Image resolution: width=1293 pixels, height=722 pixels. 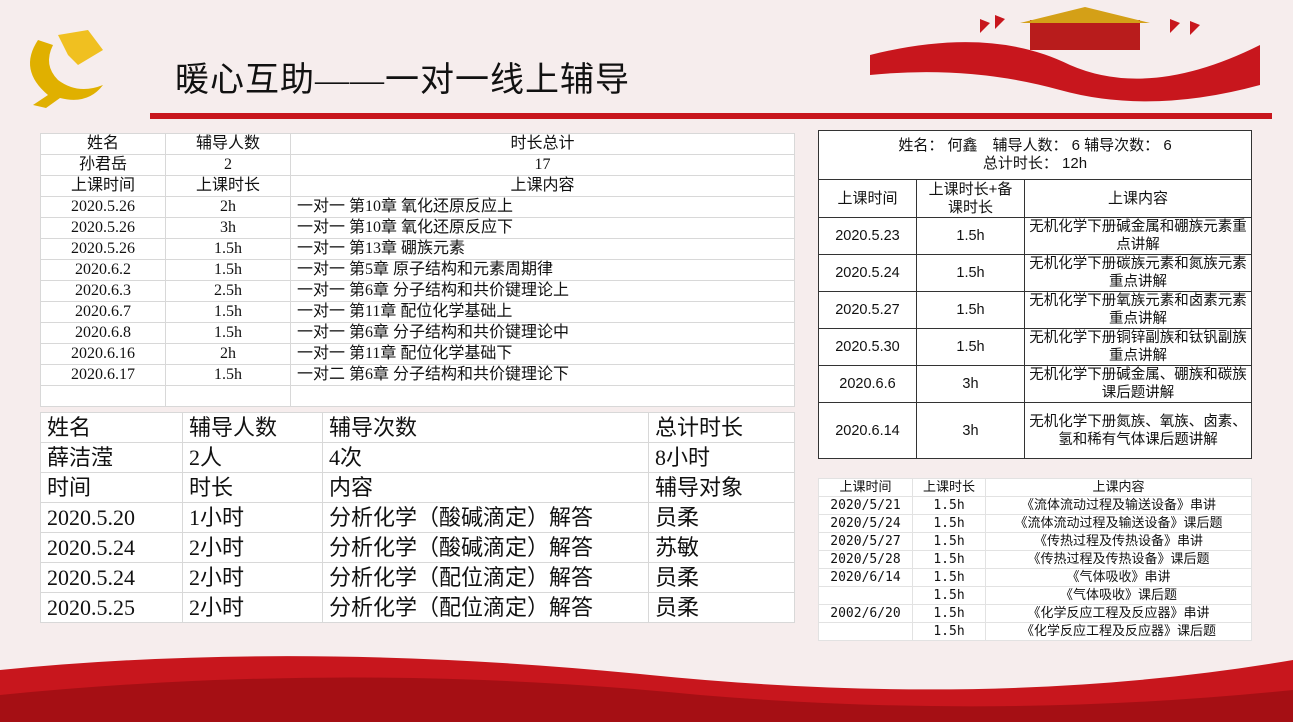 I want to click on table-row: 2020.5.26 3h 一对一 第10章 氧化还原反应下, so click(x=417, y=228).